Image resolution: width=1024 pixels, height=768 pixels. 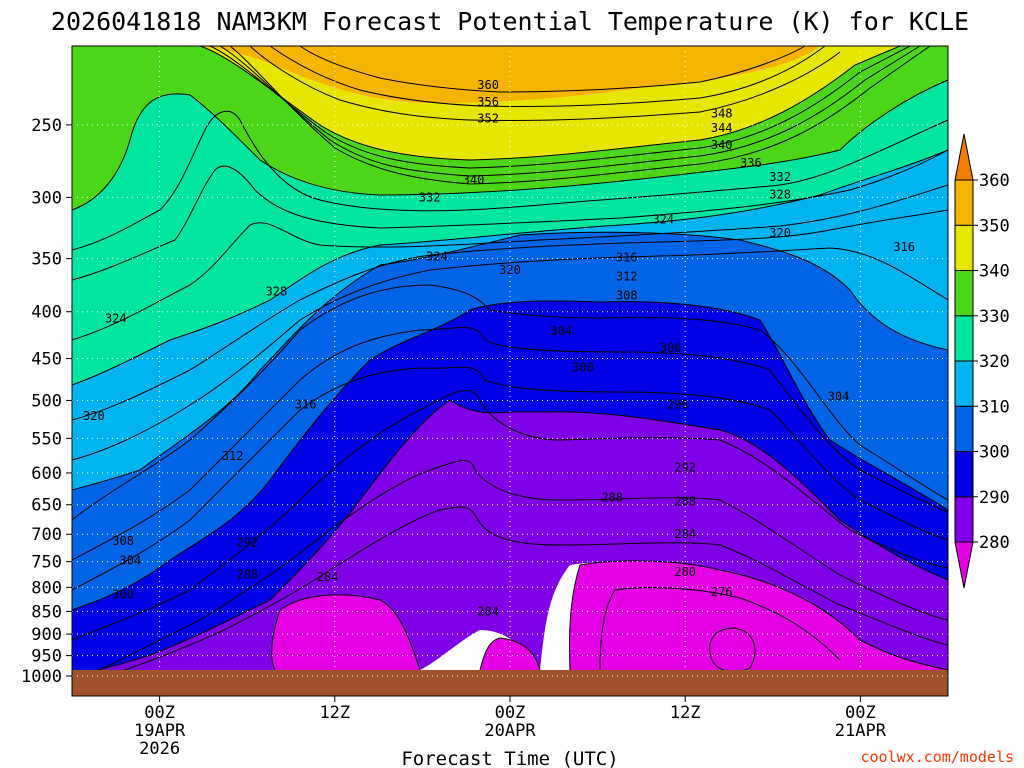 What do you see at coordinates (722, 114) in the screenshot?
I see `contour-value-label: 348` at bounding box center [722, 114].